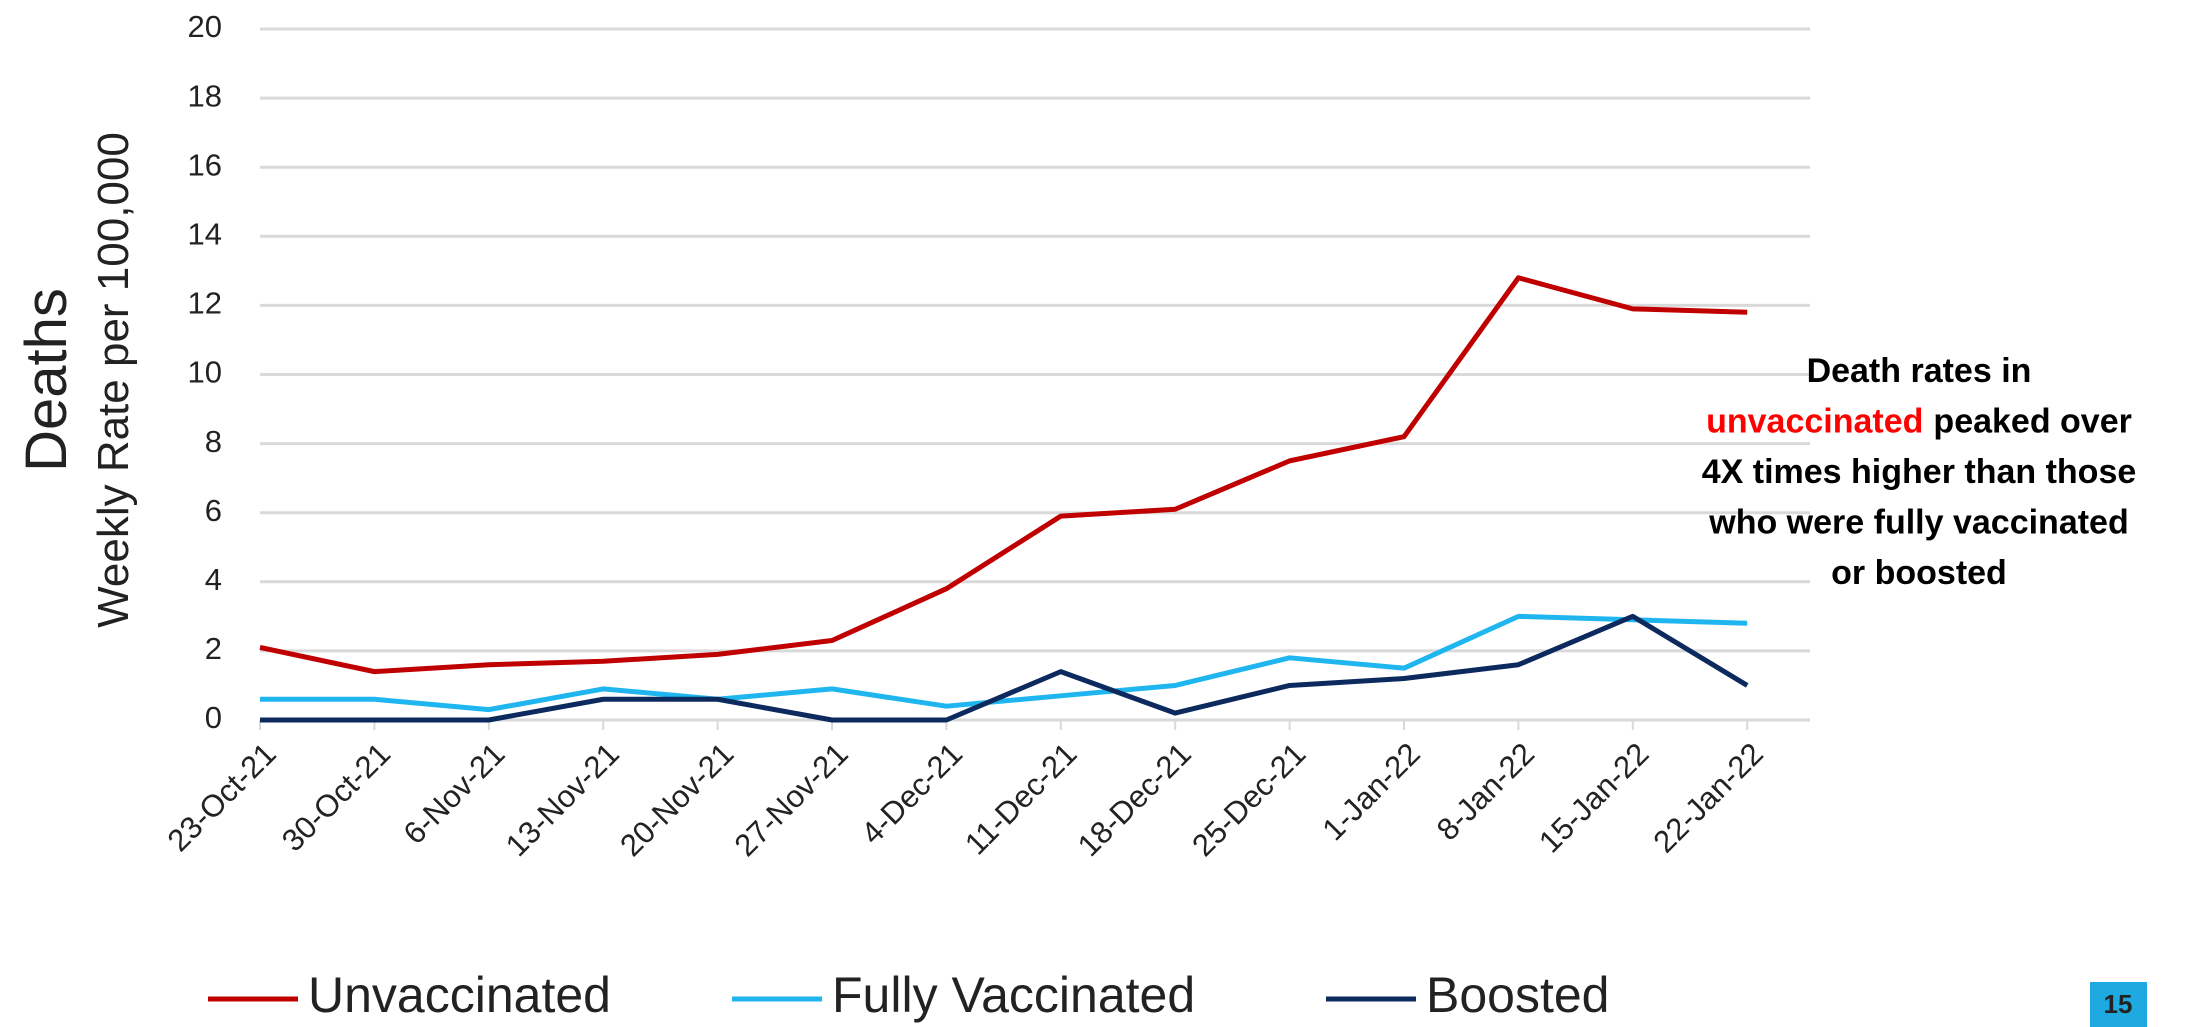 This screenshot has height=1027, width=2200. What do you see at coordinates (676, 799) in the screenshot?
I see `x-tick-label: 20-Nov-21` at bounding box center [676, 799].